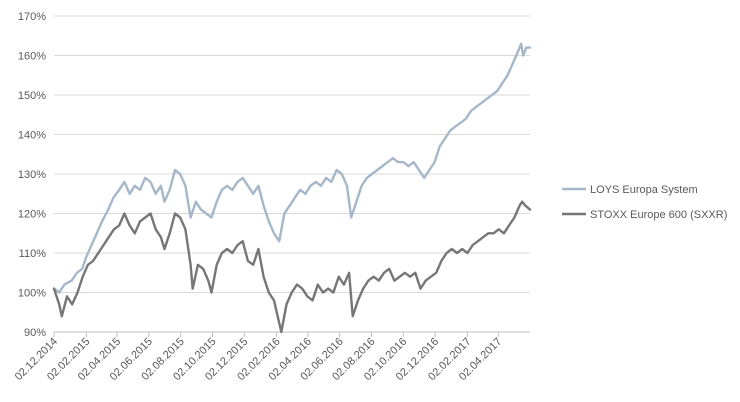 The height and width of the screenshot is (402, 740). What do you see at coordinates (33, 254) in the screenshot?
I see `y-tick-label: 110%` at bounding box center [33, 254].